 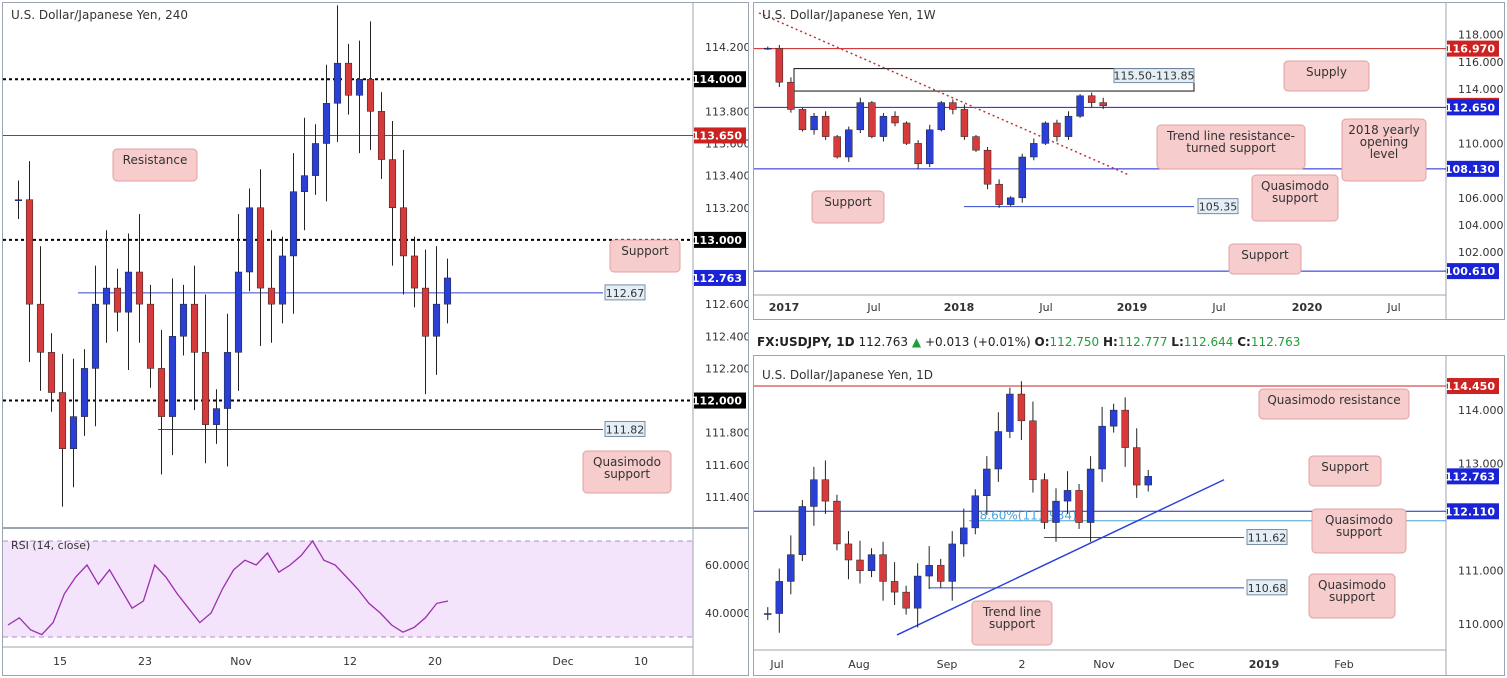 What do you see at coordinates (350, 661) in the screenshot?
I see `time-axis-tick: 12` at bounding box center [350, 661].